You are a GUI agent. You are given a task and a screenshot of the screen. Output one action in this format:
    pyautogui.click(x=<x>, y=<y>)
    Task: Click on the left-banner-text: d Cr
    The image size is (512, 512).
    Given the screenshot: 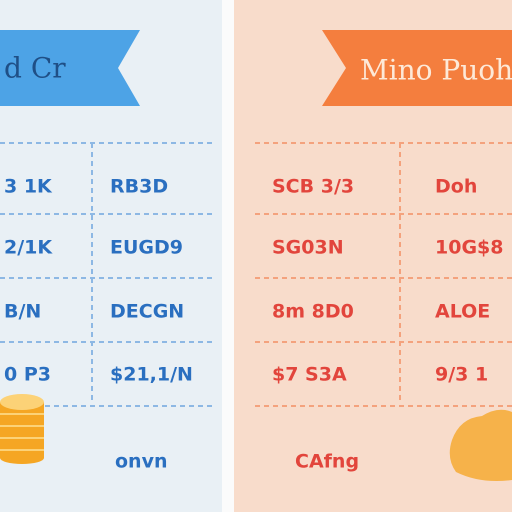 What is the action you would take?
    pyautogui.click(x=35, y=68)
    